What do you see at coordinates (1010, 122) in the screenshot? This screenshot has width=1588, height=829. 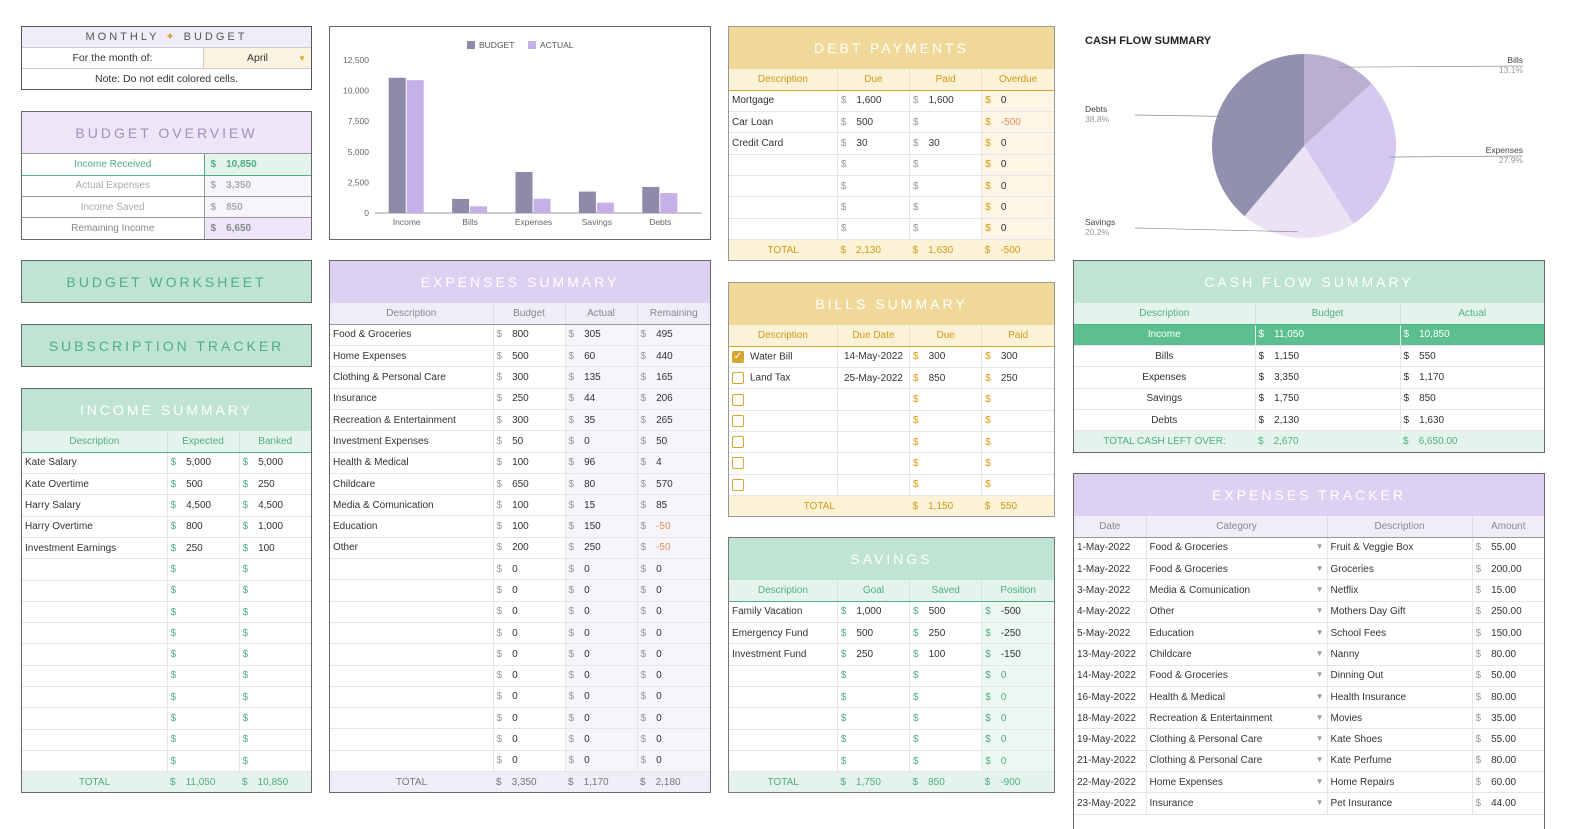 I see `debt-overdue-text: -500` at bounding box center [1010, 122].